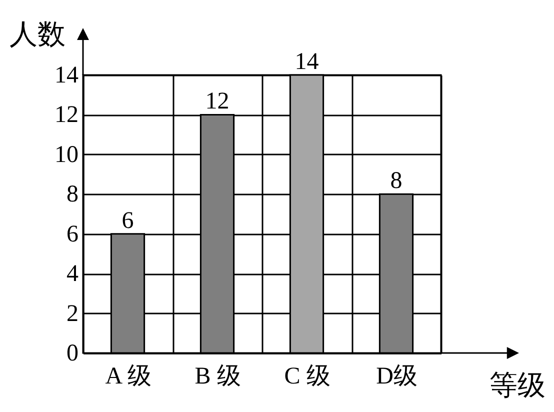 This screenshot has height=412, width=554. I want to click on x-tick-label: D级, so click(397, 377).